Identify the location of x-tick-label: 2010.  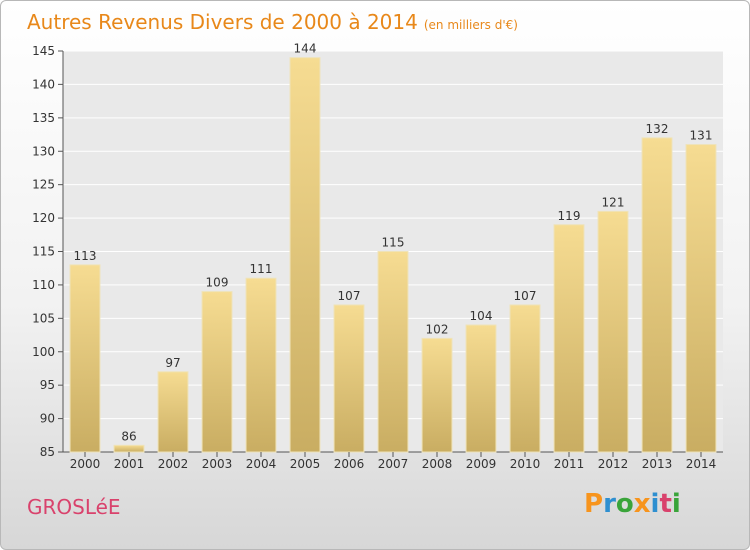
(525, 464).